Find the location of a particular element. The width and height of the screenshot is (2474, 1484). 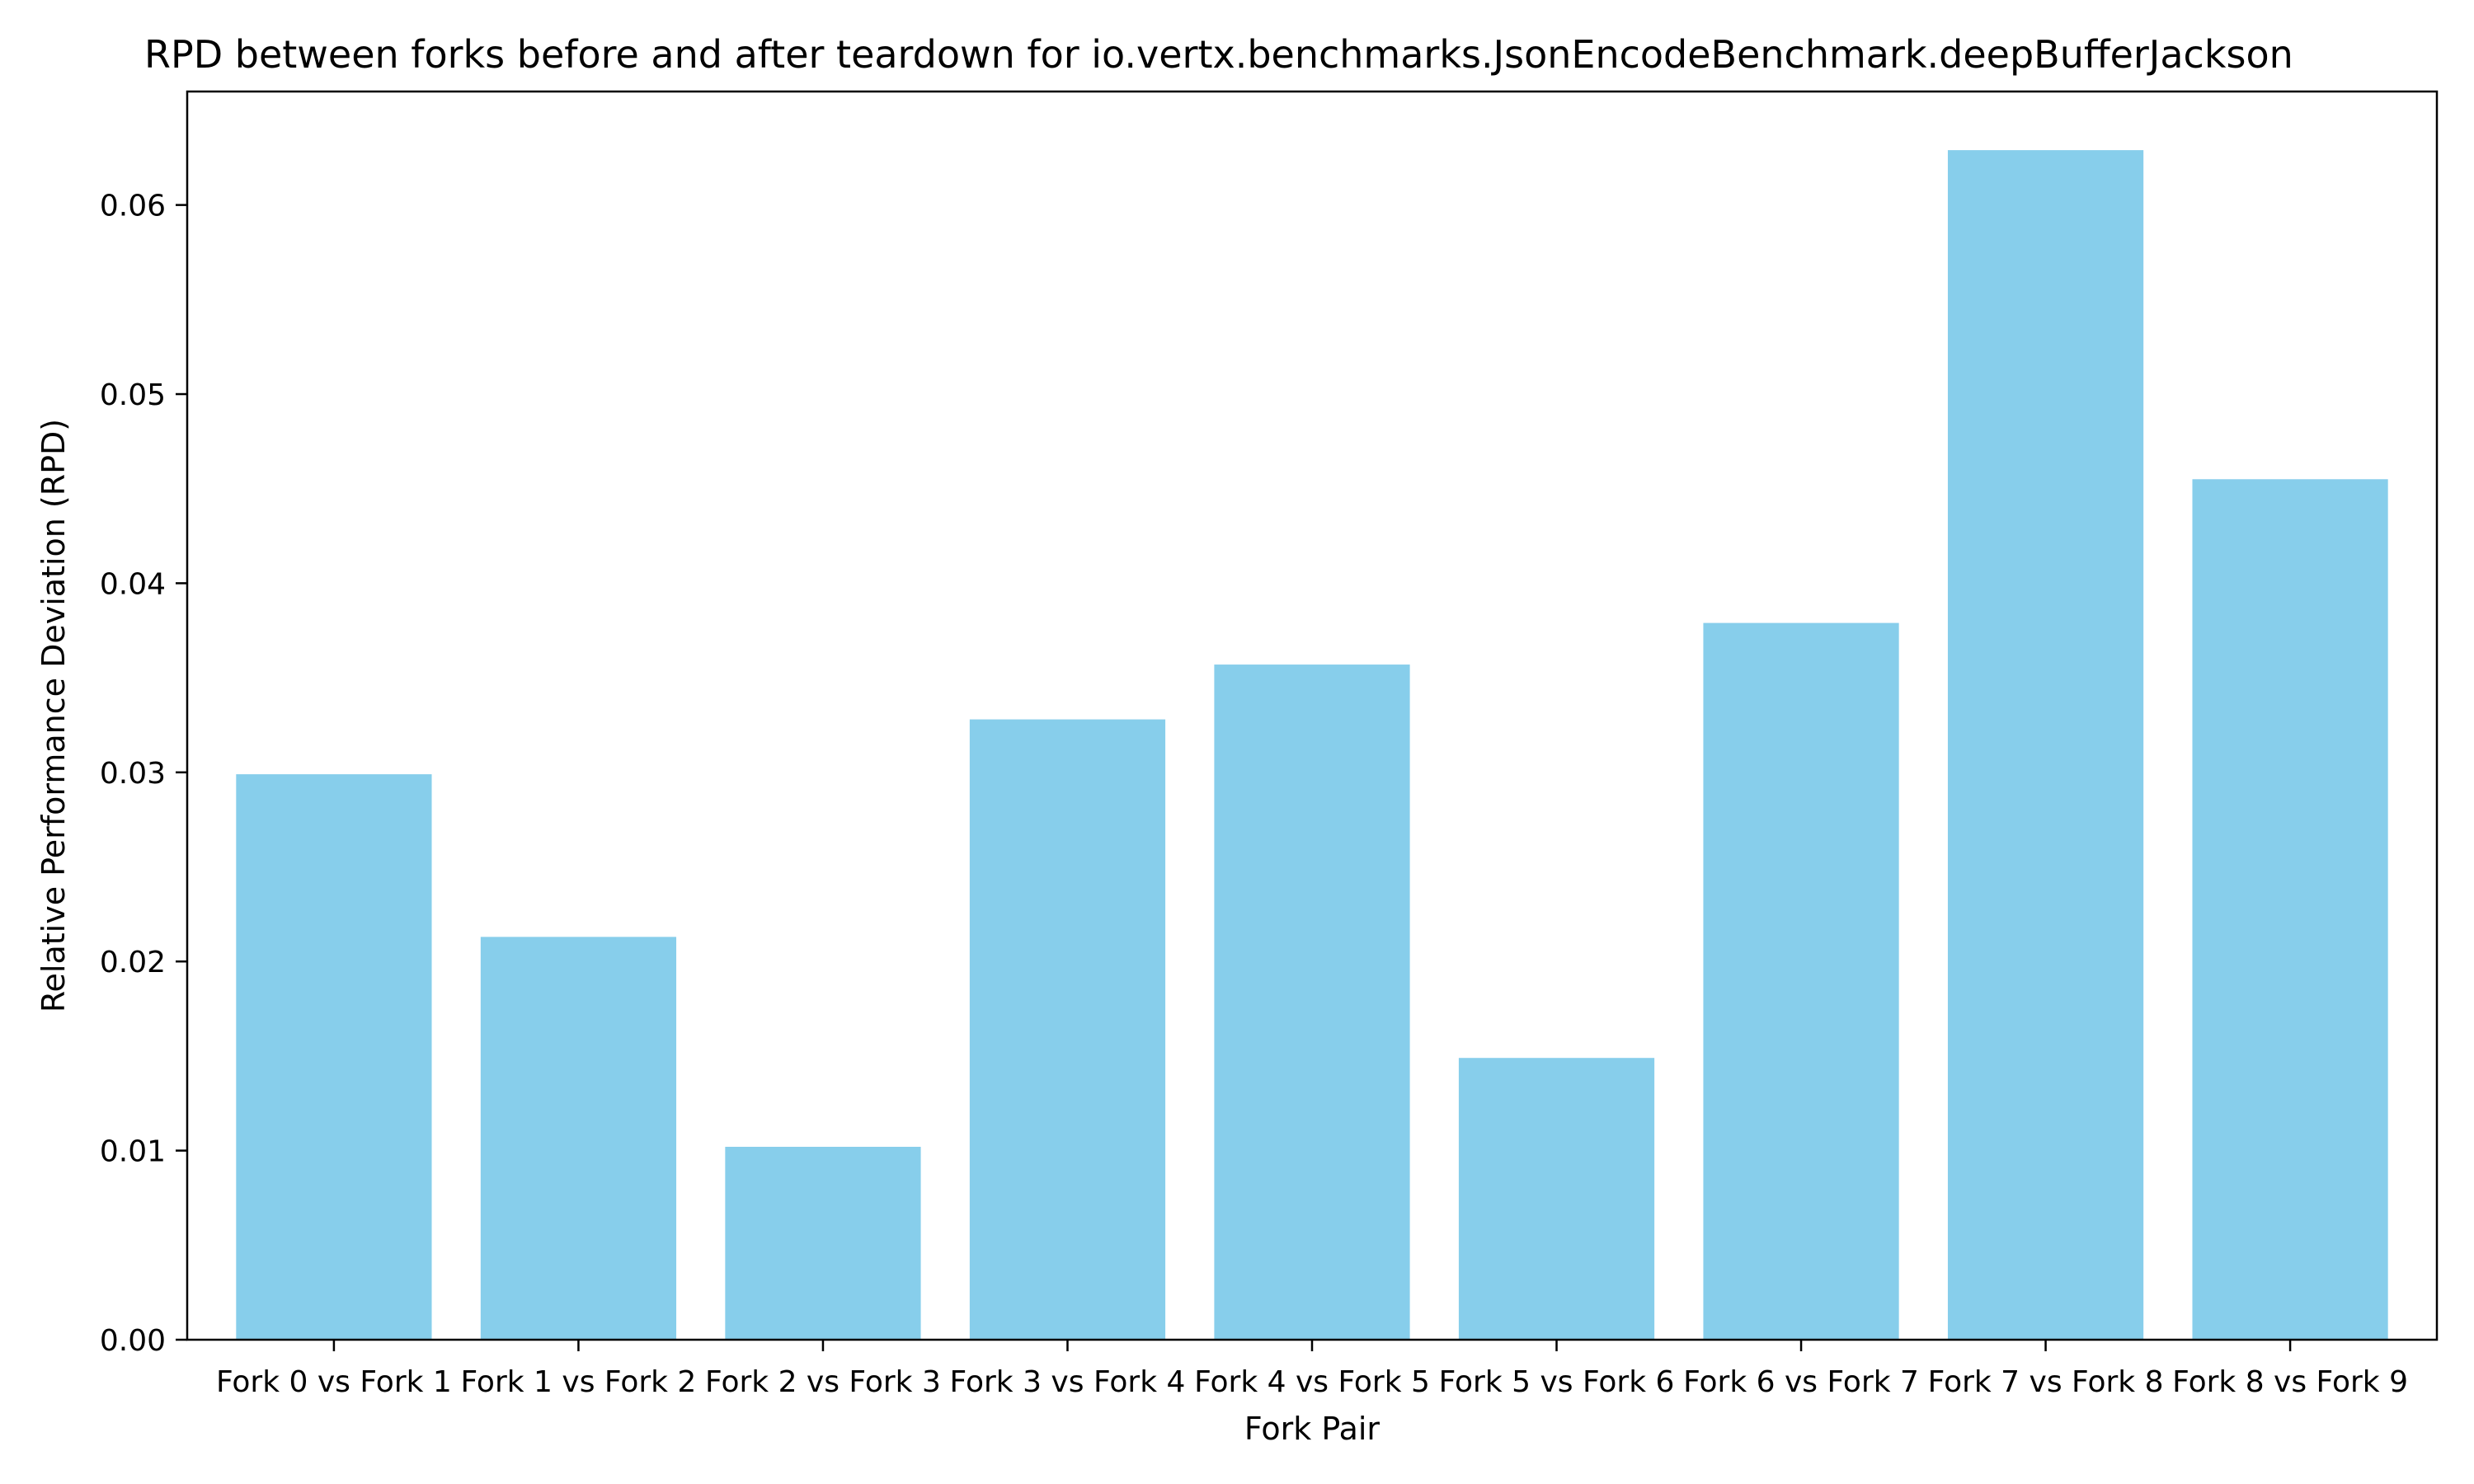

x-tick-label-5: Fork 5 vs Fork 6 is located at coordinates (1557, 1382).